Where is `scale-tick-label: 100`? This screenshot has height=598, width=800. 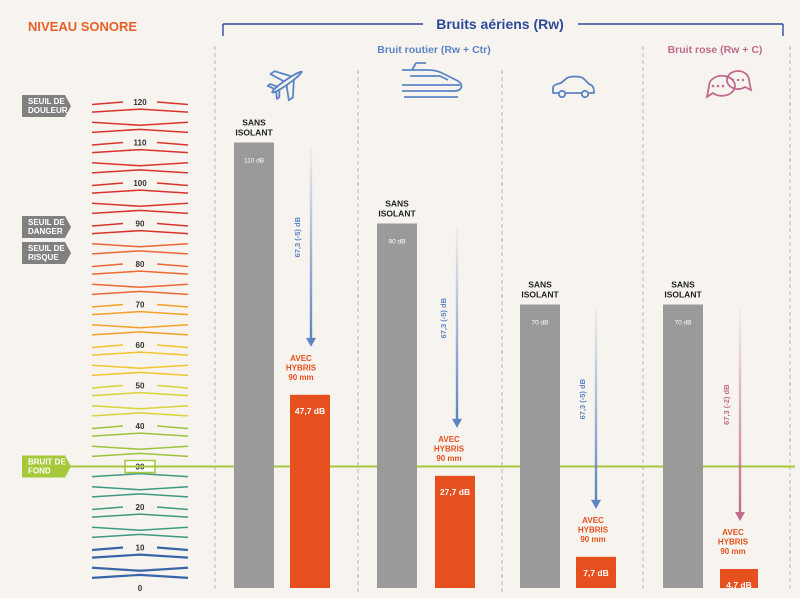 scale-tick-label: 100 is located at coordinates (140, 183).